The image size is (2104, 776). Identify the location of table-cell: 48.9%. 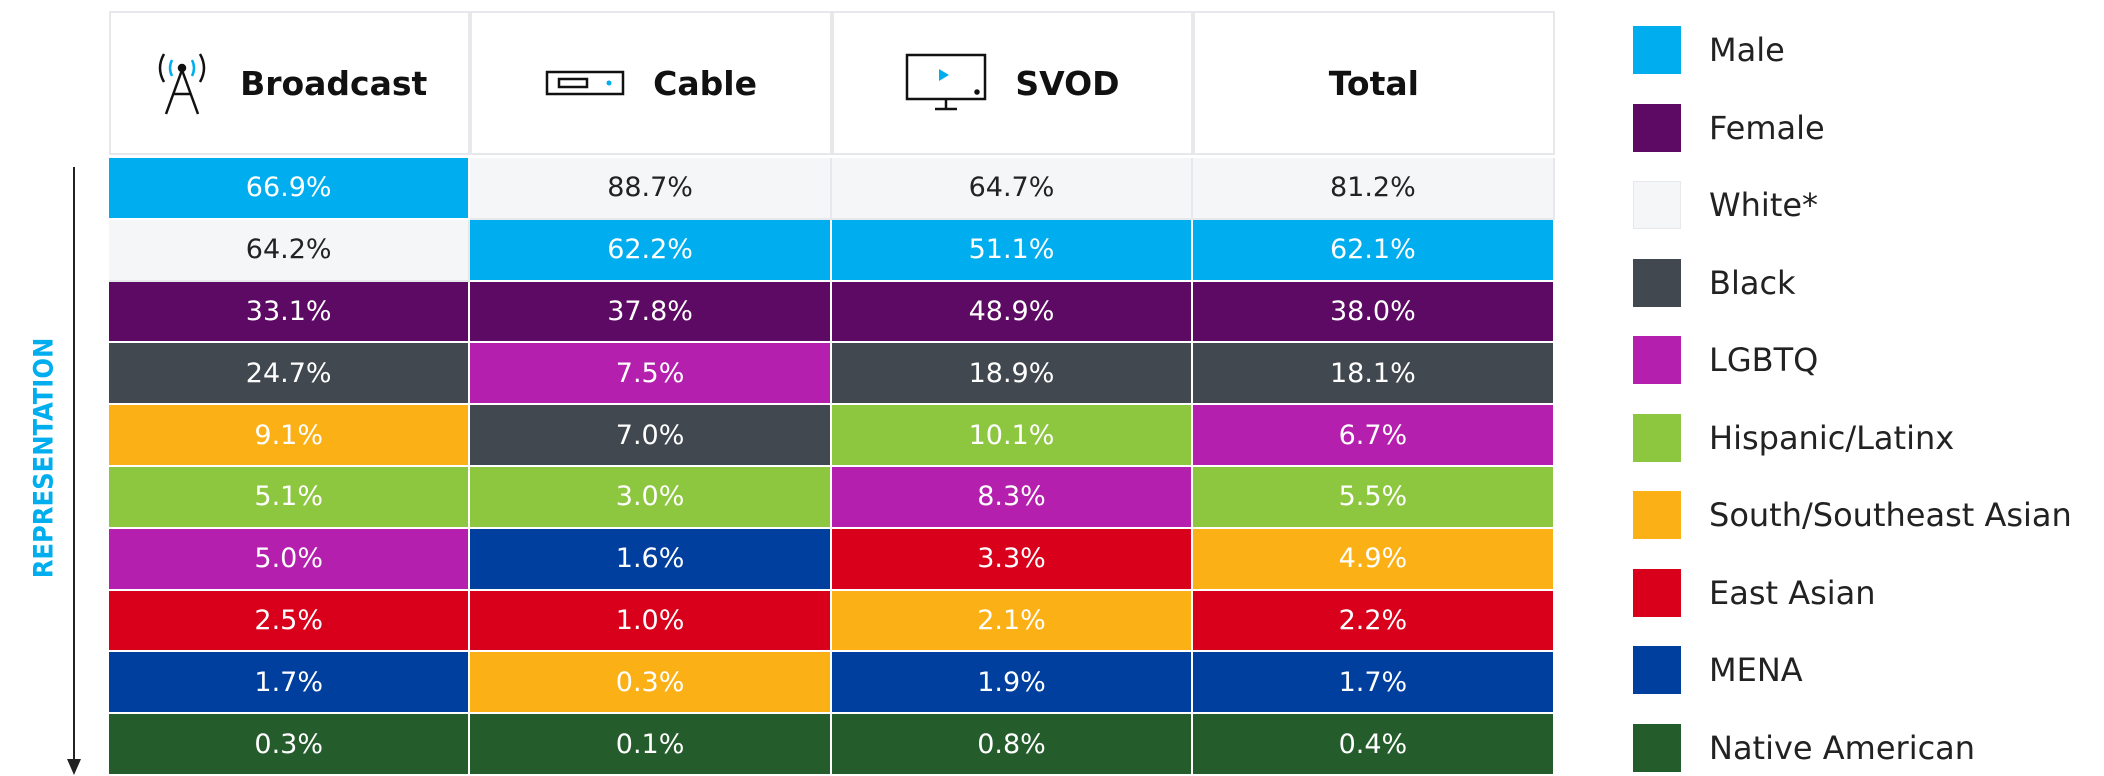
(1012, 312).